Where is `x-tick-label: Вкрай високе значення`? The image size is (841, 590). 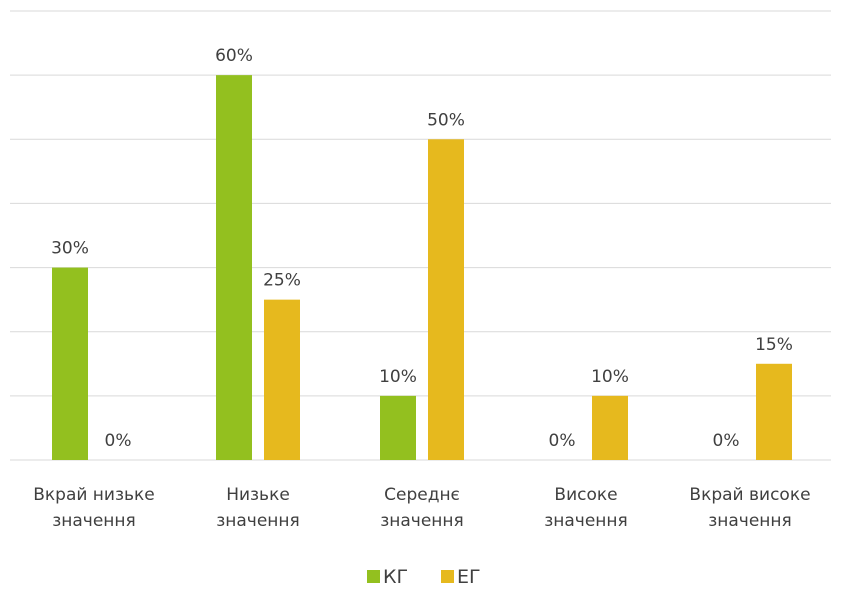
x-tick-label: Вкрай високе значення is located at coordinates (749, 508).